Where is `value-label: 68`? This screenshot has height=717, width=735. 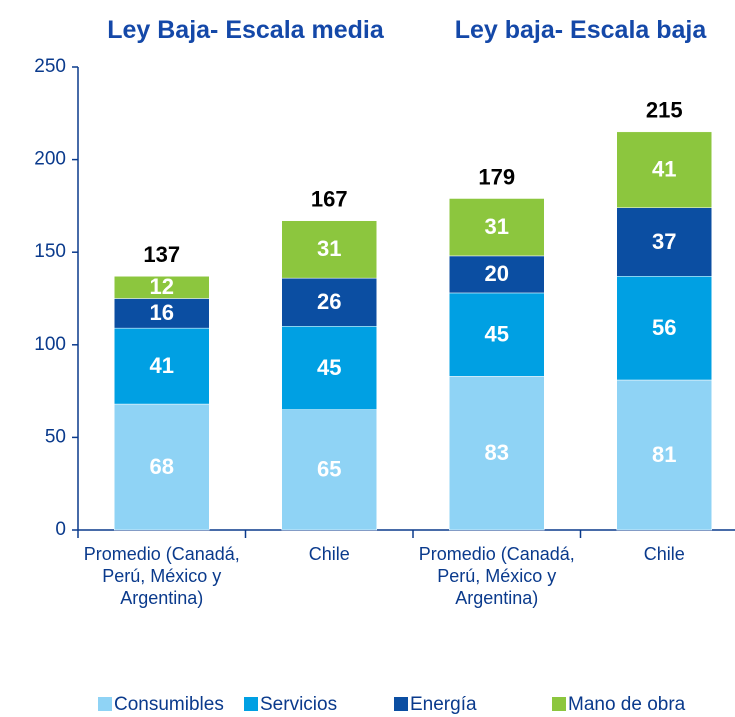
value-label: 68 is located at coordinates (162, 466).